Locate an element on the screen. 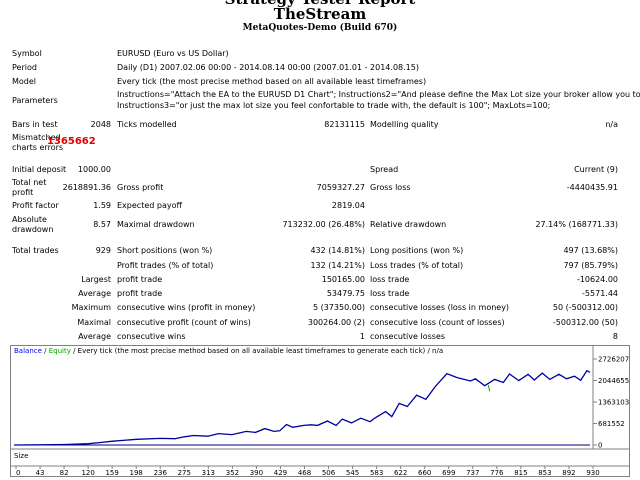 The height and width of the screenshot is (480, 640). x-tick-label: 159 is located at coordinates (111, 473).